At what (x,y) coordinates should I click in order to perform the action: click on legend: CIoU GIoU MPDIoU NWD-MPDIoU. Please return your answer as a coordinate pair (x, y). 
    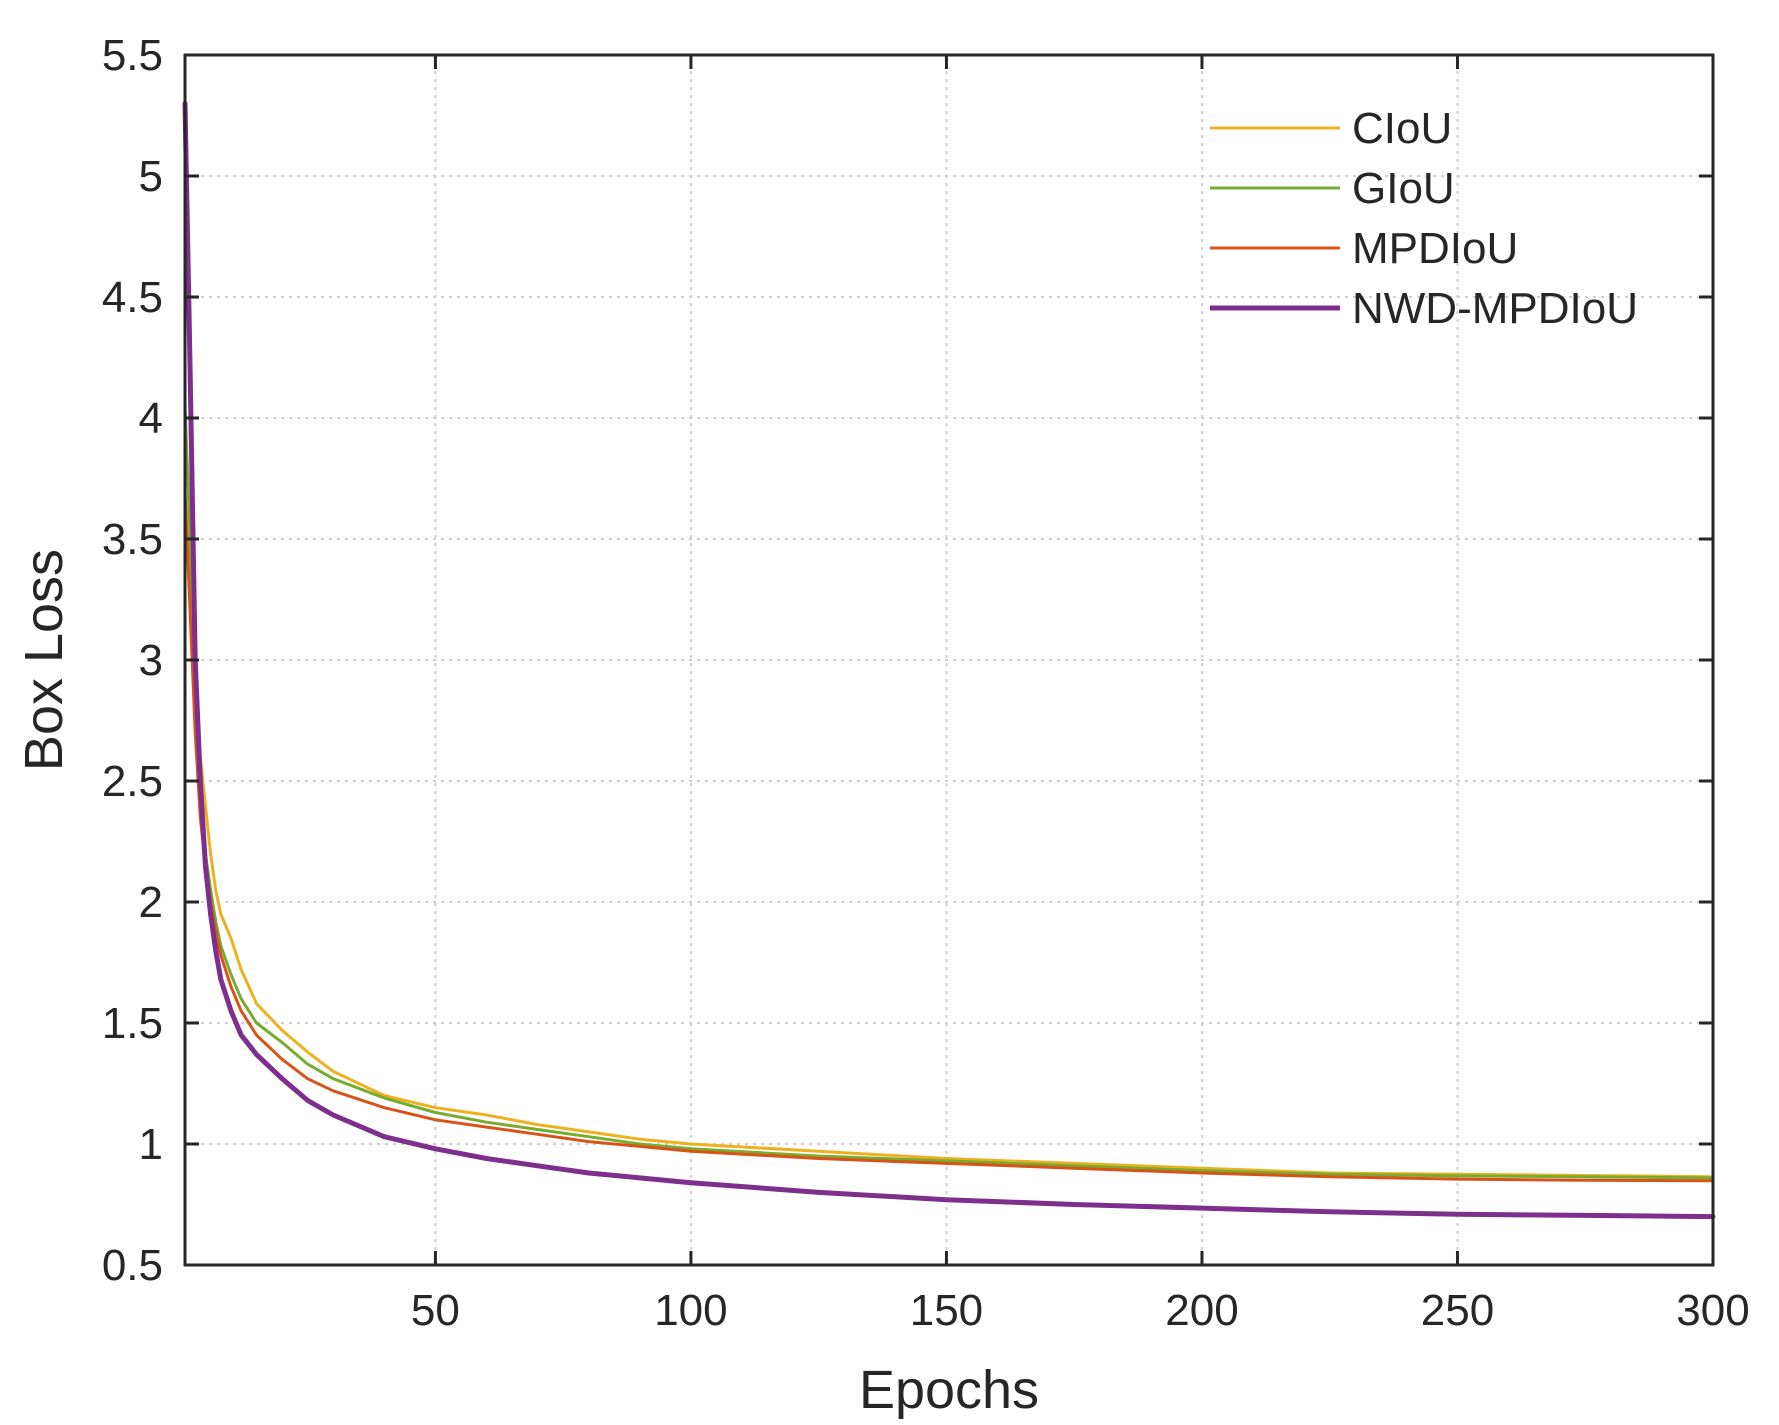
    Looking at the image, I should click on (1424, 218).